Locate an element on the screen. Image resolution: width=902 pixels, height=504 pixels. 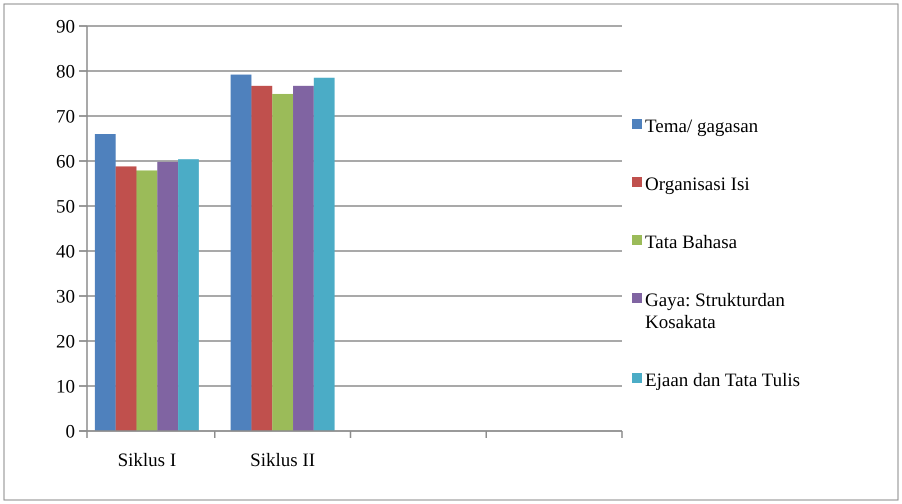
y-tick-label: 70 is located at coordinates (65, 117).